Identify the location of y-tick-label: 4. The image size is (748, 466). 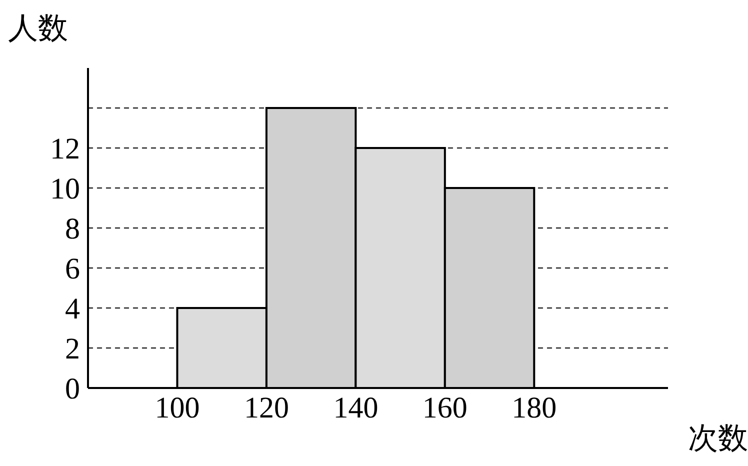
(72, 309).